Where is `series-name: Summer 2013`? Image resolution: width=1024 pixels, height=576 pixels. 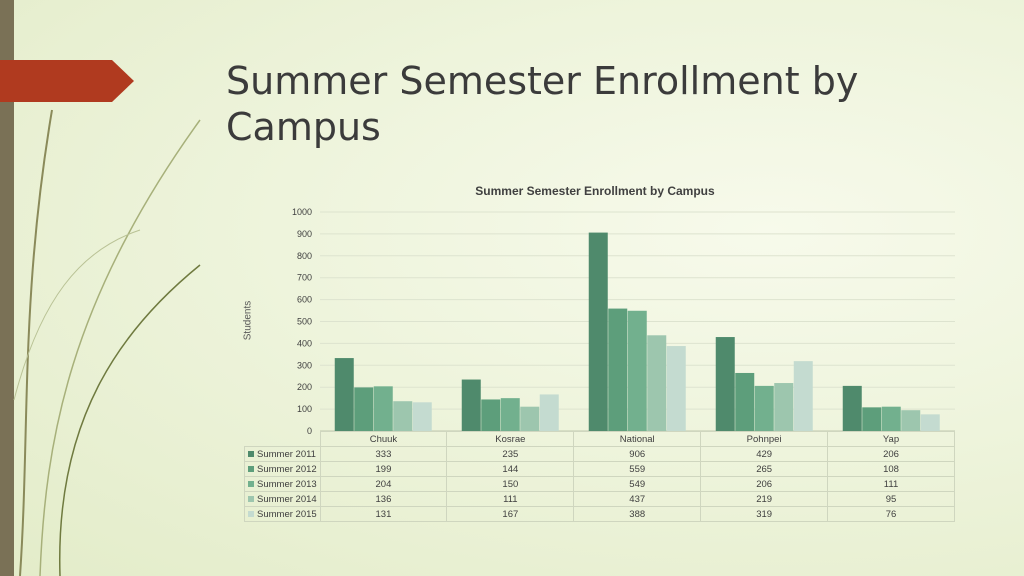 series-name: Summer 2013 is located at coordinates (287, 484).